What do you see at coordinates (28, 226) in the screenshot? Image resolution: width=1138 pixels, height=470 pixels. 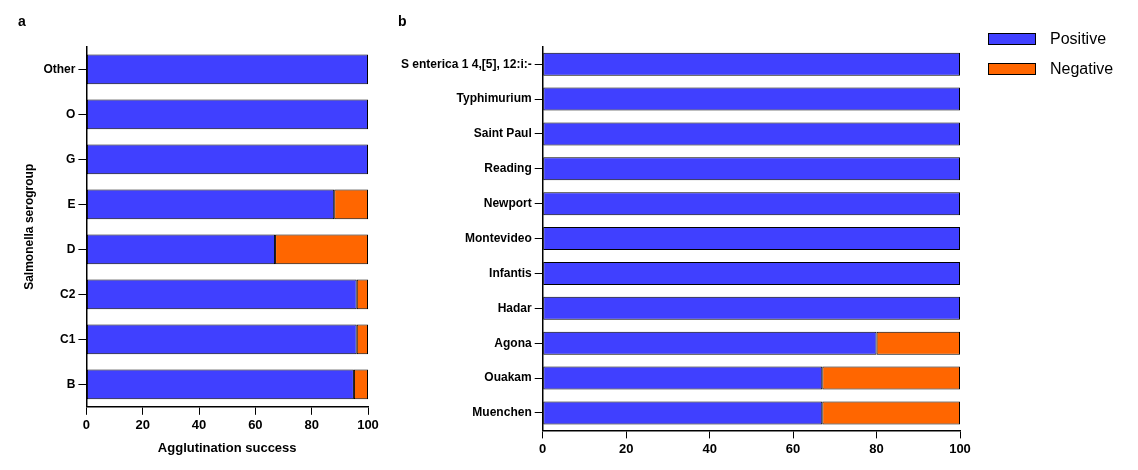 I see `y-axis-title: Salmonella serogroup` at bounding box center [28, 226].